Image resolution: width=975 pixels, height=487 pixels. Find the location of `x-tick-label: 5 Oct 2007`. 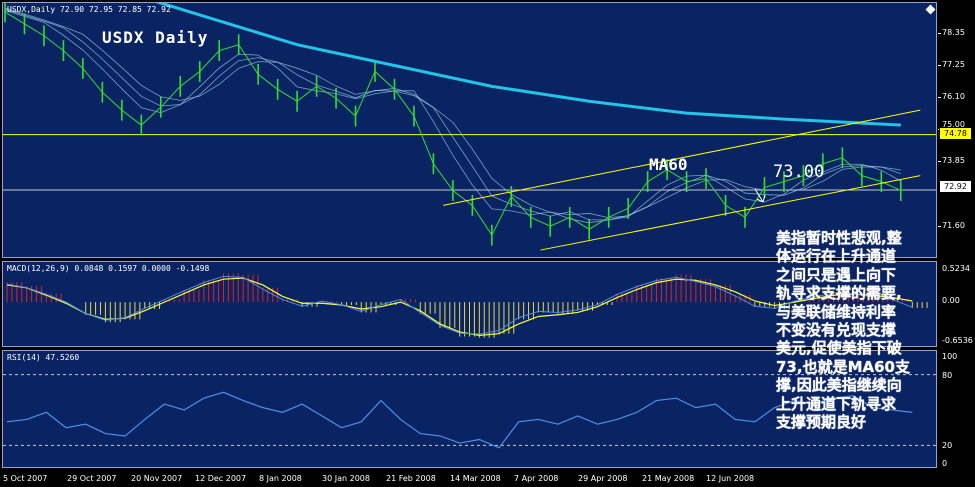

x-tick-label: 5 Oct 2007 is located at coordinates (25, 478).